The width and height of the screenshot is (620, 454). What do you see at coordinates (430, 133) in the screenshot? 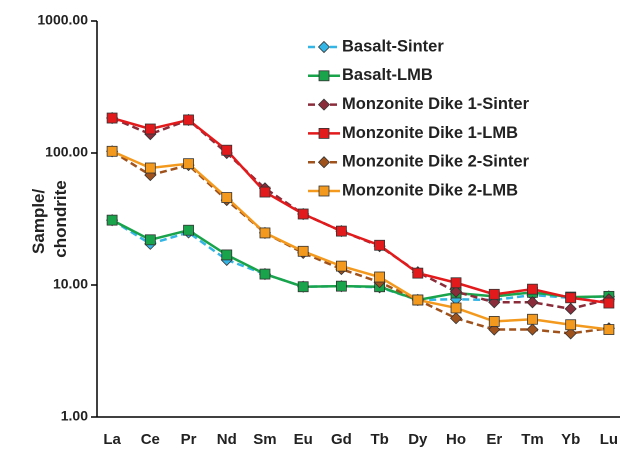
I see `legend-label: Monzonite Dike 1-LMB` at bounding box center [430, 133].